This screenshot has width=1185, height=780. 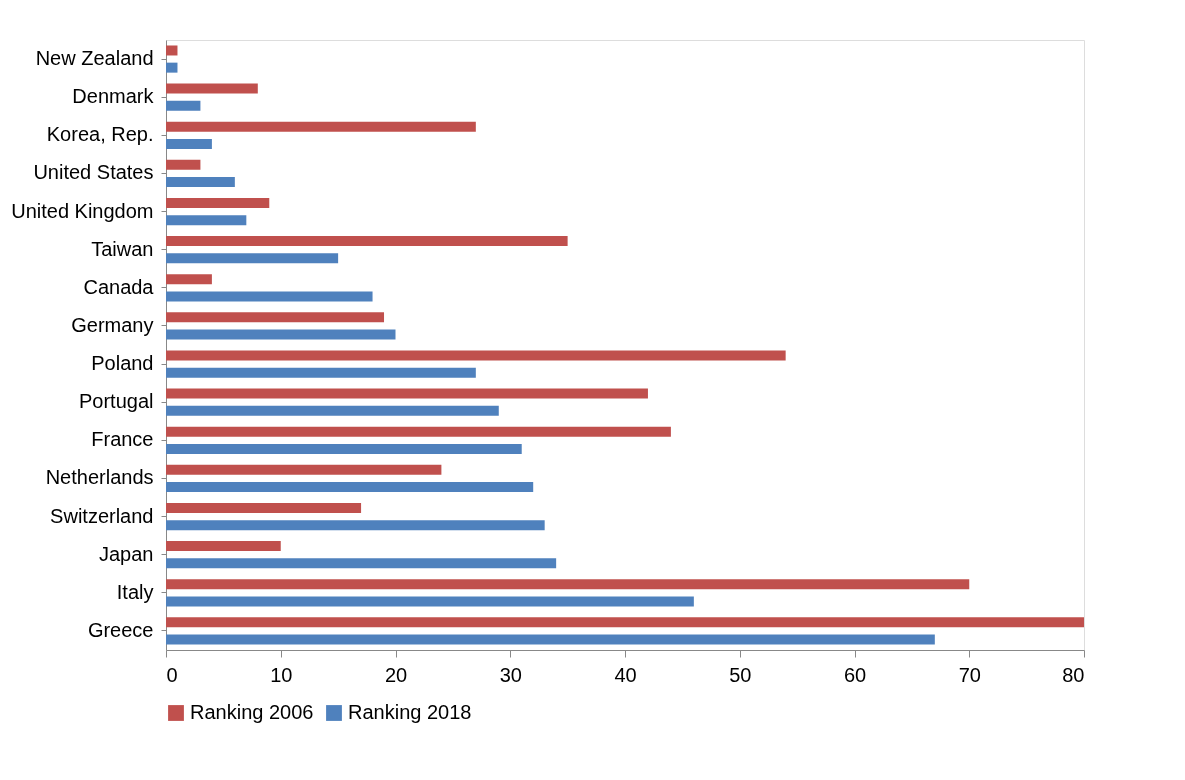 What do you see at coordinates (855, 674) in the screenshot?
I see `x-tick-label: 60` at bounding box center [855, 674].